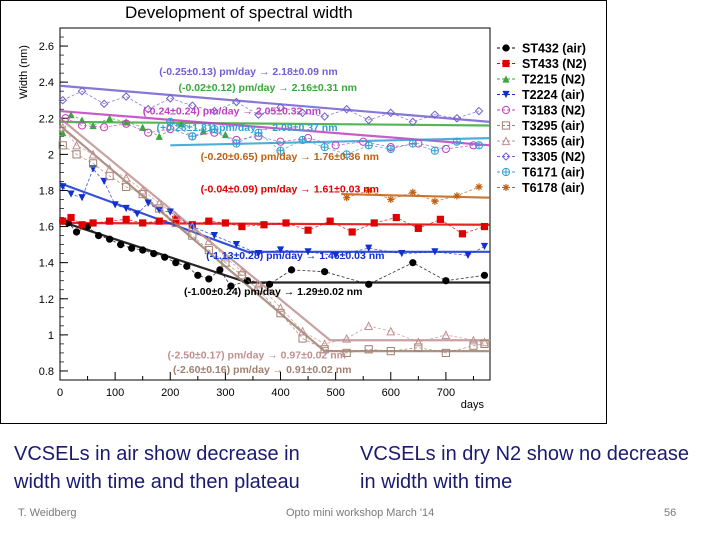 This screenshot has height=540, width=720. I want to click on fit-label: (-1.13±0.28) pm/day → 1.46±0.03 nm, so click(295, 256).